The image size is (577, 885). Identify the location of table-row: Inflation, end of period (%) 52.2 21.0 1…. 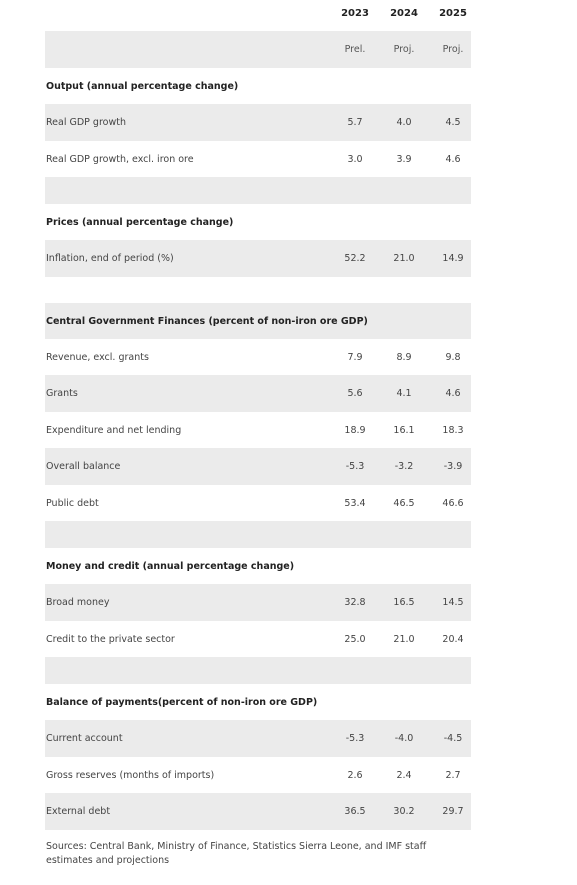
(258, 258).